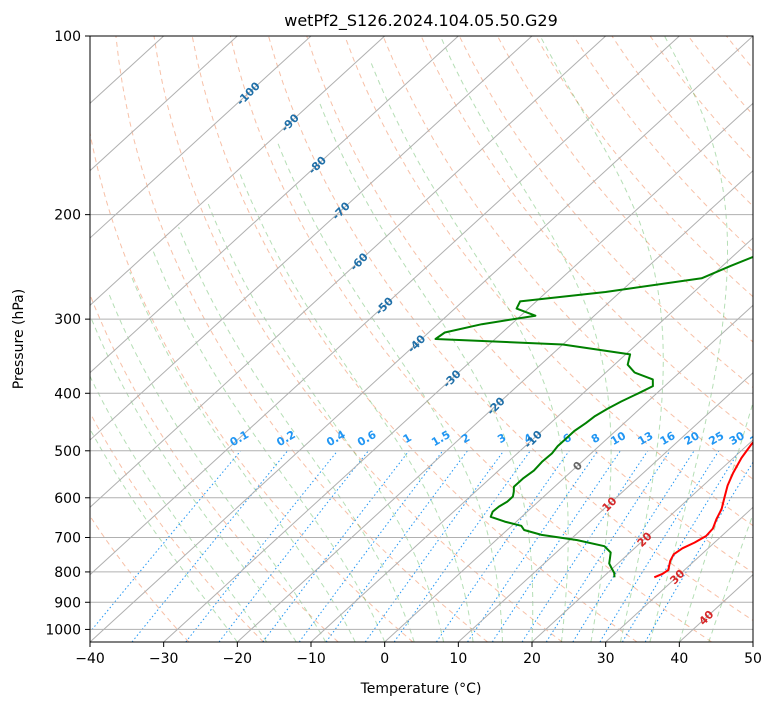 This screenshot has height=708, width=775. Describe the element at coordinates (753, 659) in the screenshot. I see `x-tick-label: 50` at that location.